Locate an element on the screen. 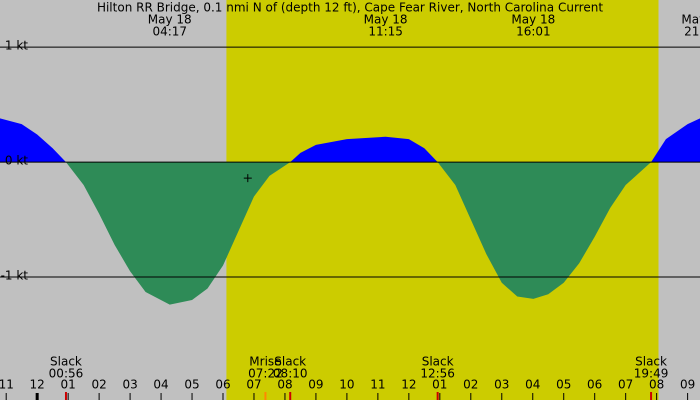  event-time: 19:49 is located at coordinates (651, 374).